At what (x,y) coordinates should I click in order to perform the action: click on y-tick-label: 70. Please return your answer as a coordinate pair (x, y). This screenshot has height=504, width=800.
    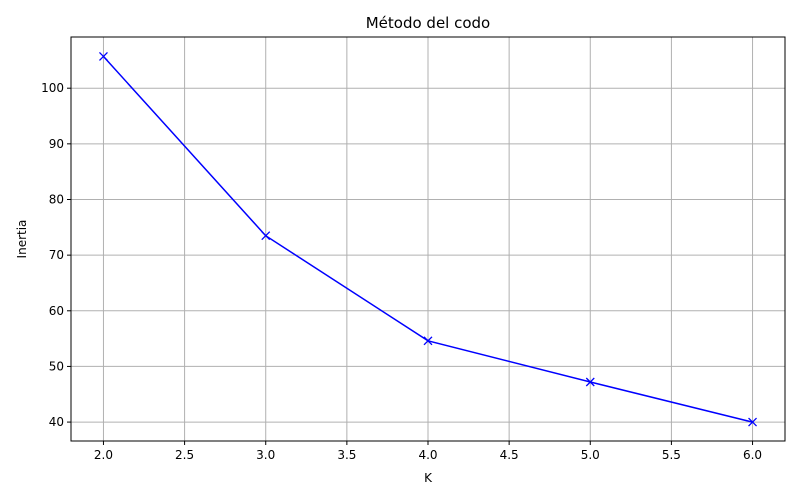
    Looking at the image, I should click on (56, 255).